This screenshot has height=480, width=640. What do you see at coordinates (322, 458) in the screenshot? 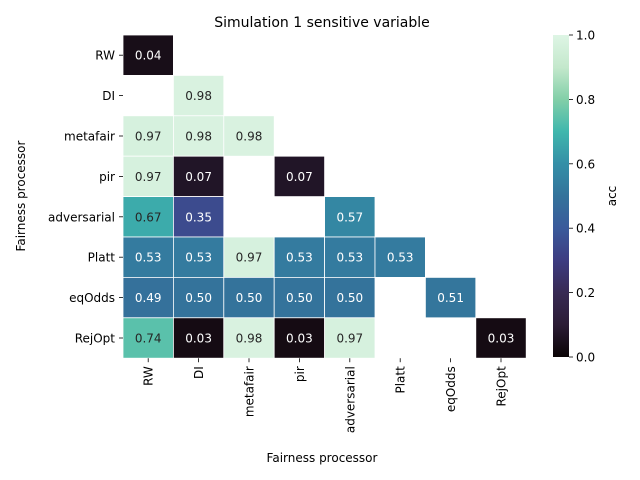
I see `x-axis-label: Fairness processor` at bounding box center [322, 458].